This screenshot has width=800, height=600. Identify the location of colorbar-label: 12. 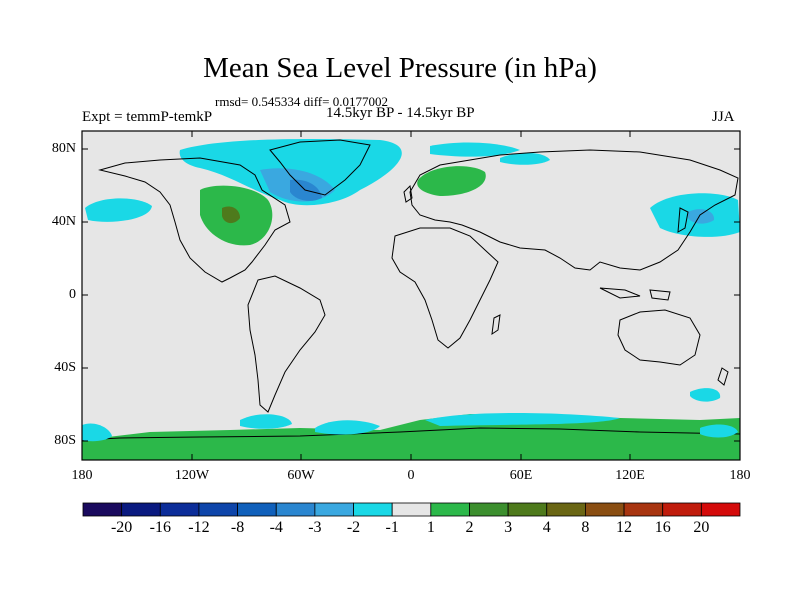
(624, 527).